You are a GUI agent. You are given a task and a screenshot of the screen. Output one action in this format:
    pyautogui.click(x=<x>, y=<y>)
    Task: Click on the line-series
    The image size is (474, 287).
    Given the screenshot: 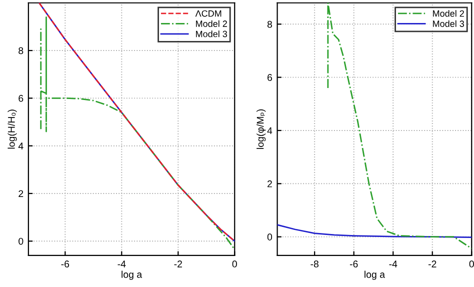 What is the action you would take?
    pyautogui.click(x=374, y=231)
    